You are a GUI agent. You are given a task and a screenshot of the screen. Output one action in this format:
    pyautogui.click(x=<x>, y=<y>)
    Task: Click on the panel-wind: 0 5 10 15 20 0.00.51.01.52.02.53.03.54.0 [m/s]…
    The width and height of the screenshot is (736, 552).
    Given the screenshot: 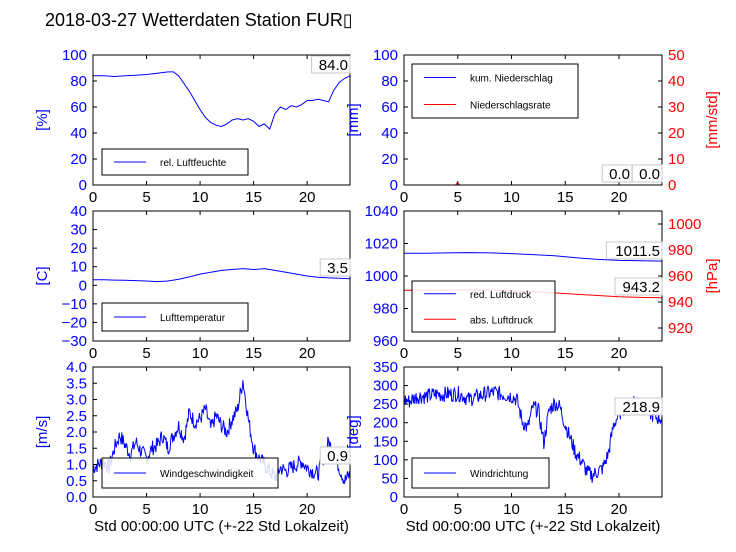 What is the action you would take?
    pyautogui.click(x=192, y=447)
    